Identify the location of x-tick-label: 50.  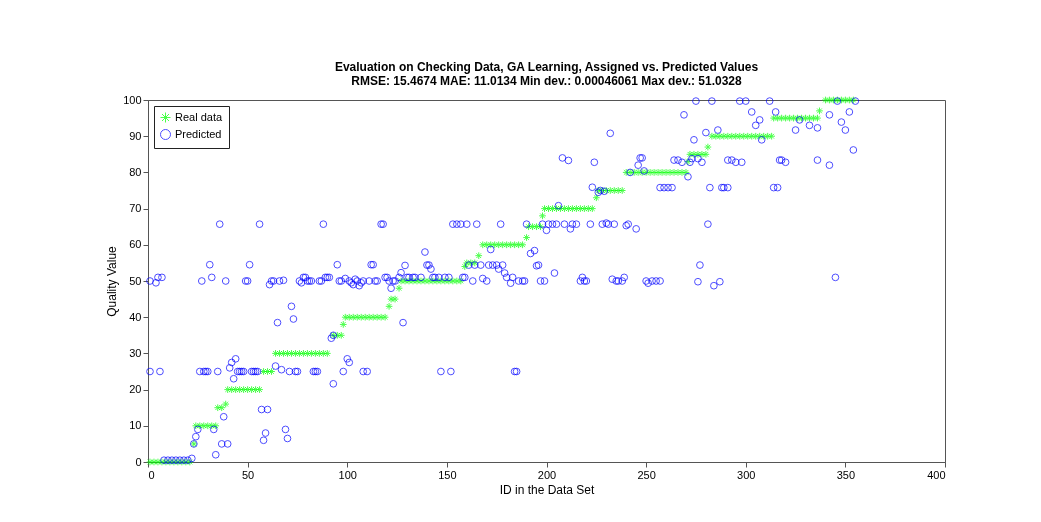
(248, 474).